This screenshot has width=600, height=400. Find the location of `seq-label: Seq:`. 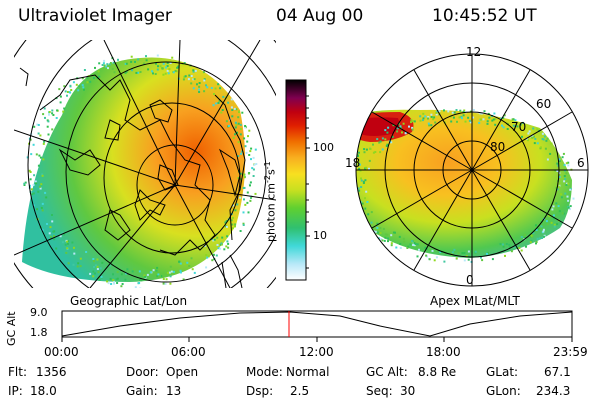

seq-label: Seq: is located at coordinates (379, 391).